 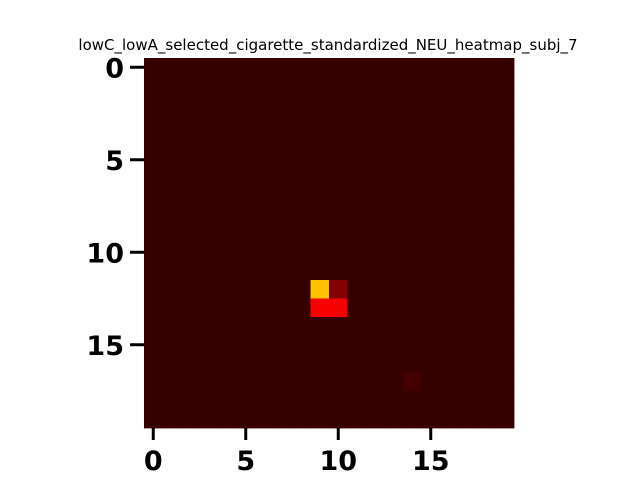 What do you see at coordinates (338, 461) in the screenshot?
I see `x-tick-label-10: 10` at bounding box center [338, 461].